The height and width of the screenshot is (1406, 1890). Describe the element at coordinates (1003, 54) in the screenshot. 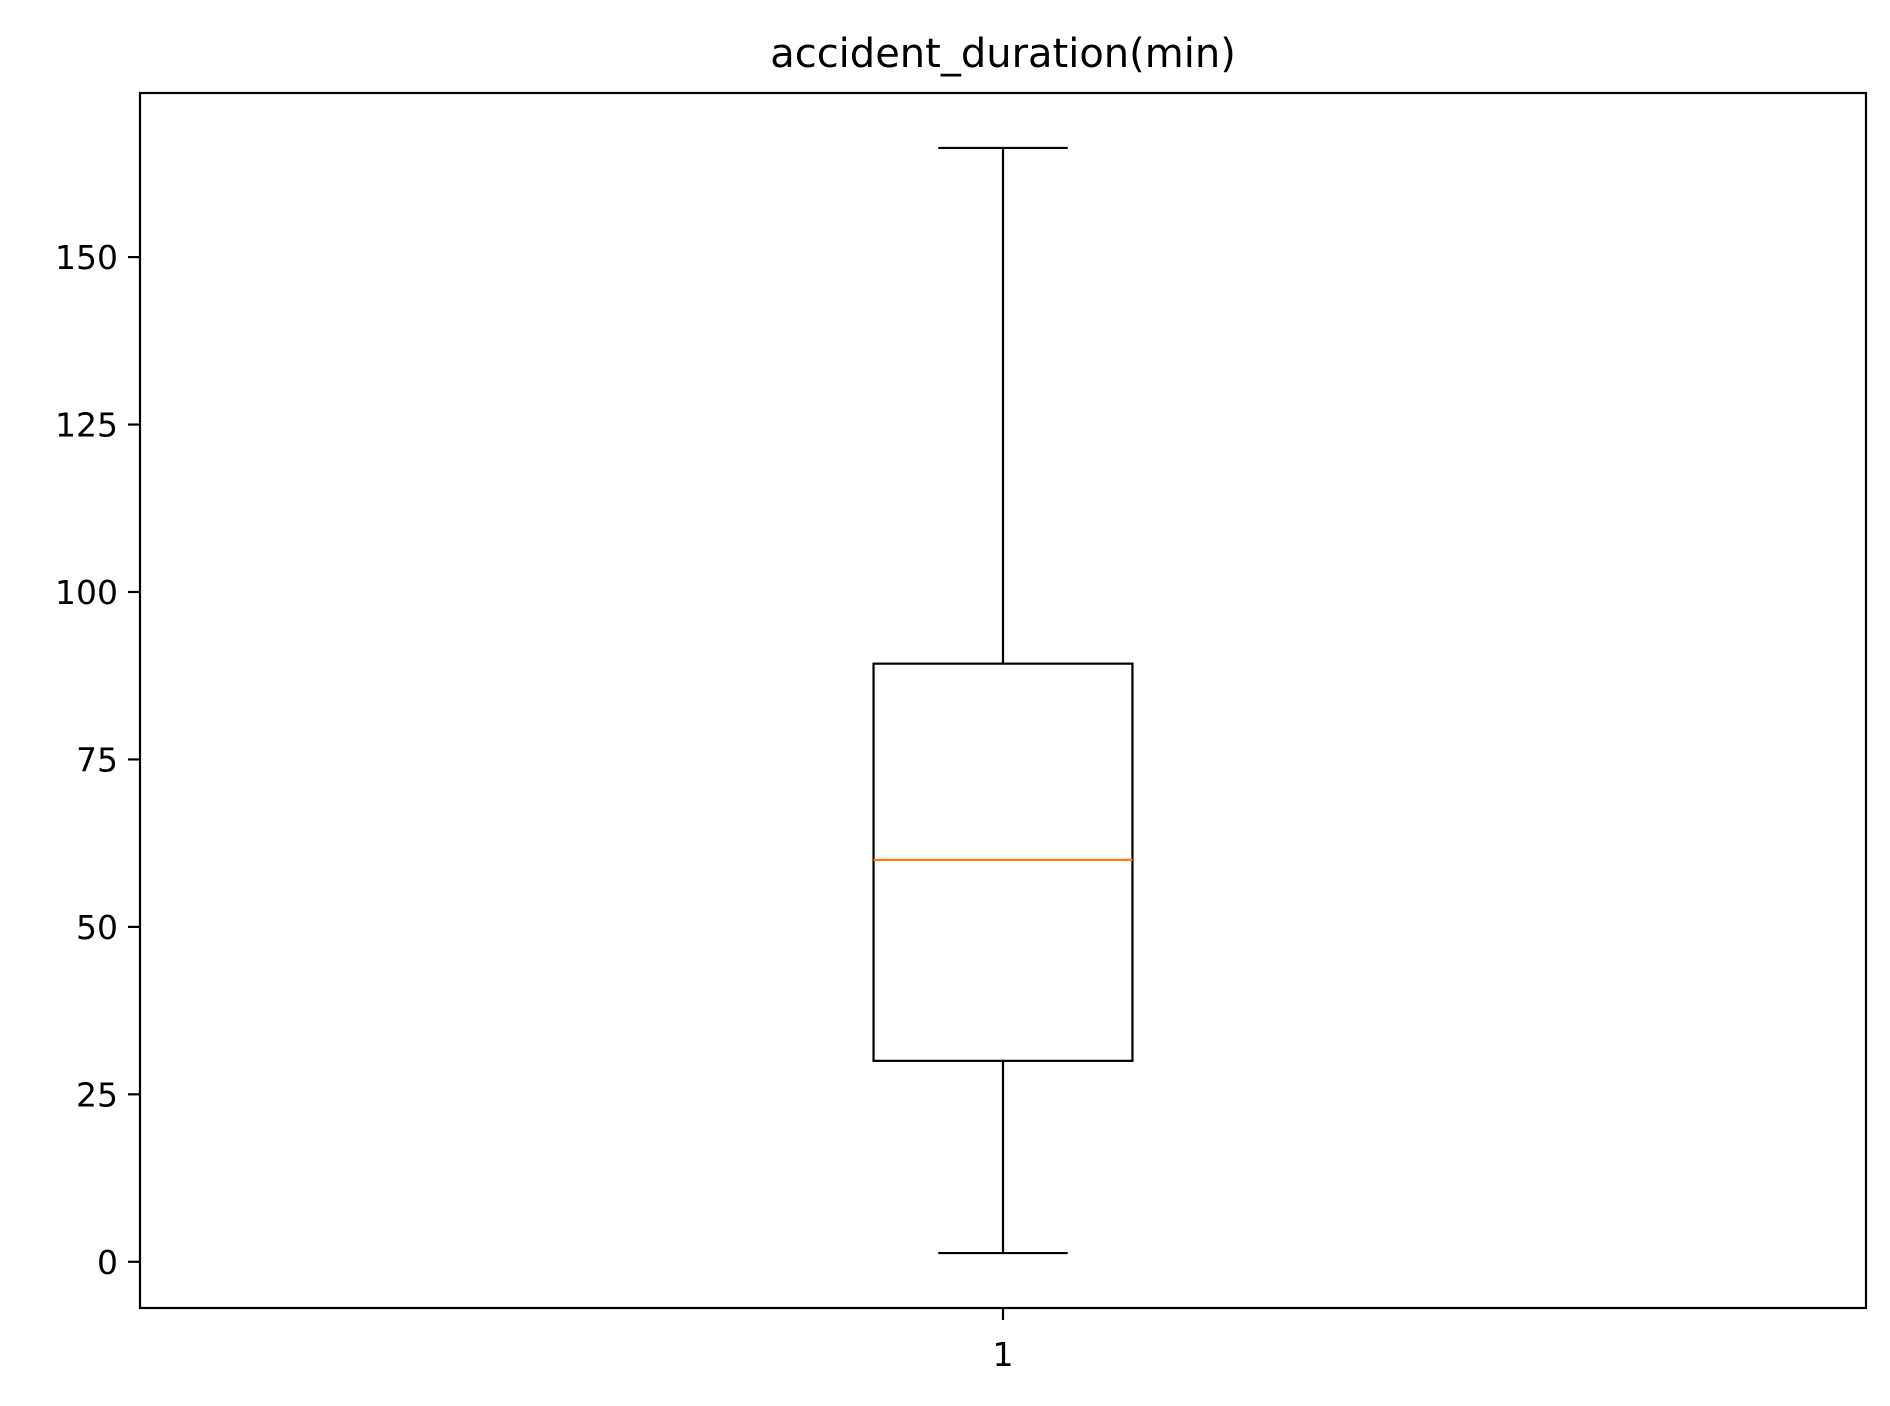

I see `chart-title: accident_duration(min)` at that location.